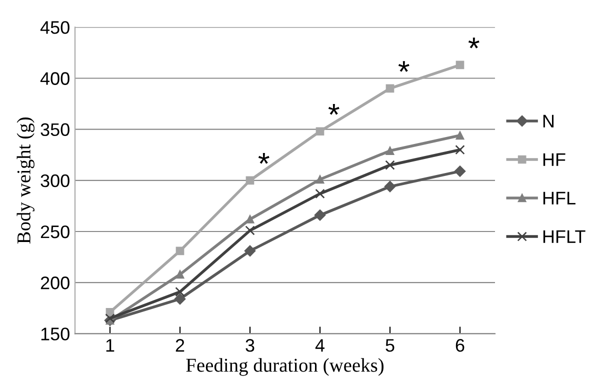  What do you see at coordinates (285, 367) in the screenshot?
I see `x-axis-title: Feeding duration (weeks)` at bounding box center [285, 367].